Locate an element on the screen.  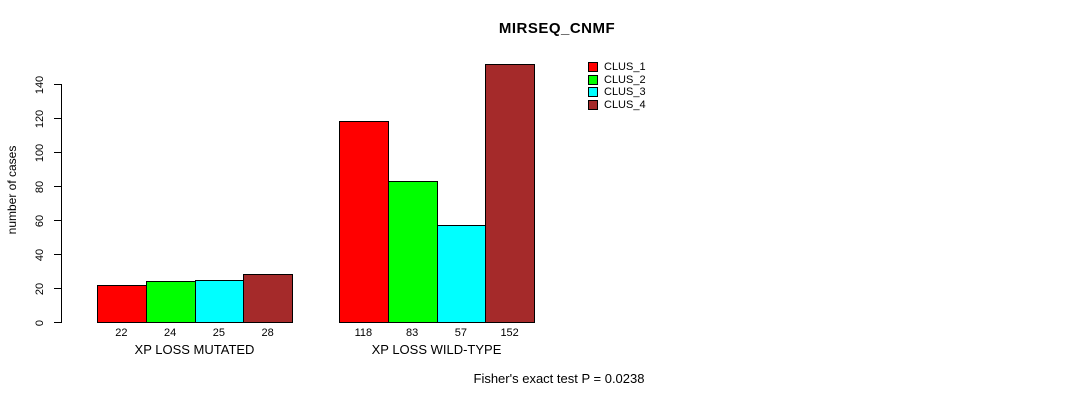
y-tick-label: 140 is located at coordinates (40, 84).